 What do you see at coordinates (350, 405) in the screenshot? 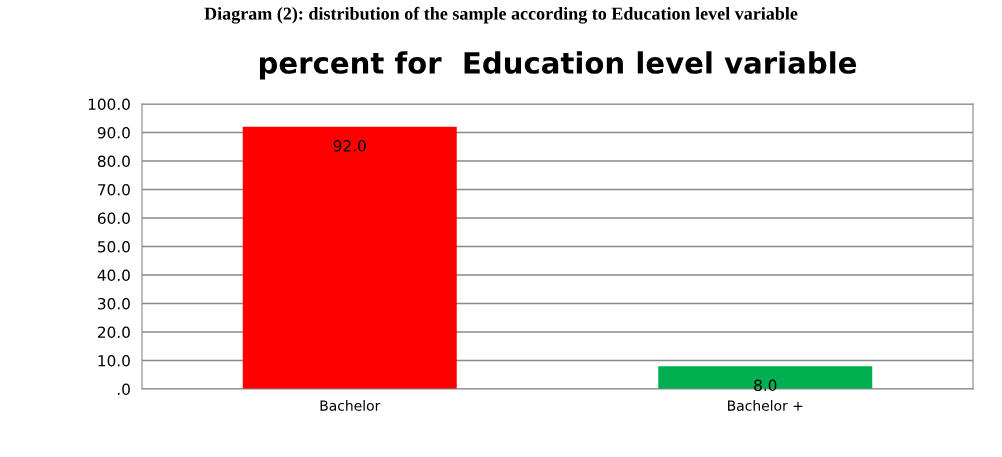
I see `x-tick-label: Bachelor` at bounding box center [350, 405].